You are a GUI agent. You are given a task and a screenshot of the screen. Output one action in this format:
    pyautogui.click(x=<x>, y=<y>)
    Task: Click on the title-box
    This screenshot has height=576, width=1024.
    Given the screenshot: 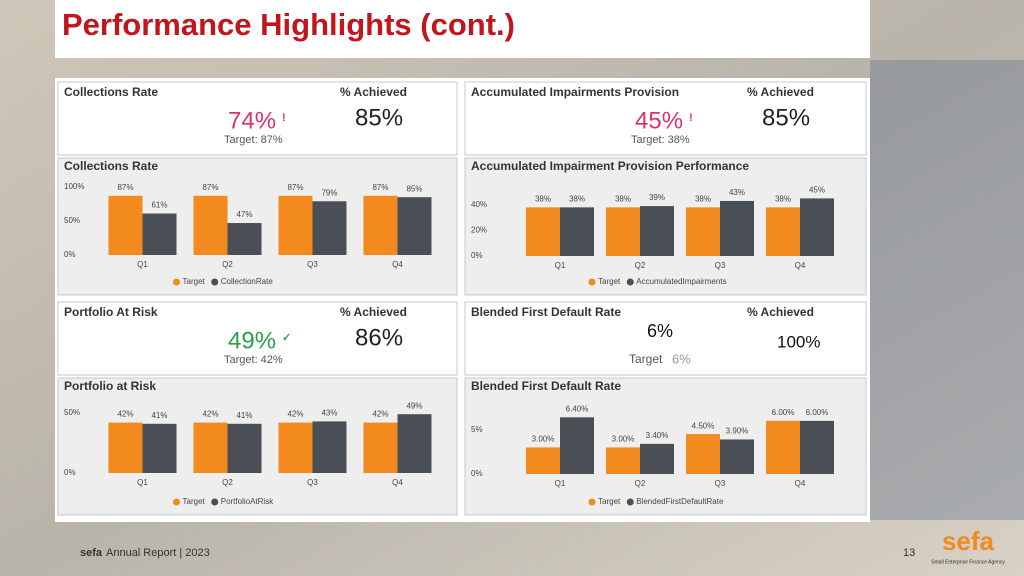 What is the action you would take?
    pyautogui.click(x=462, y=29)
    